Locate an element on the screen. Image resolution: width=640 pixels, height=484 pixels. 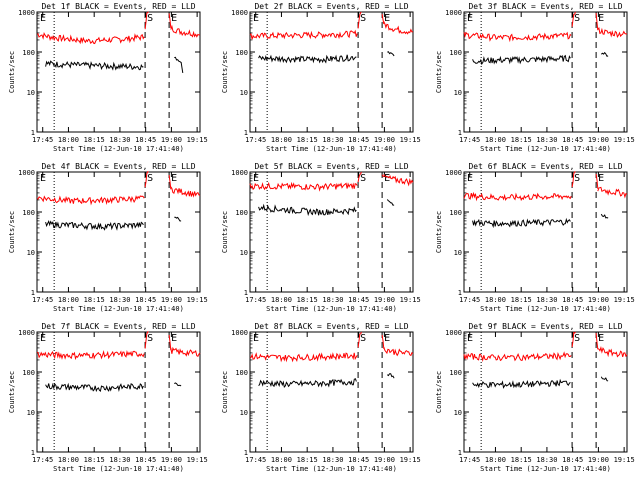
chart-title: Det 9f BLACK = Events, RED = LLD is located at coordinates (545, 326).